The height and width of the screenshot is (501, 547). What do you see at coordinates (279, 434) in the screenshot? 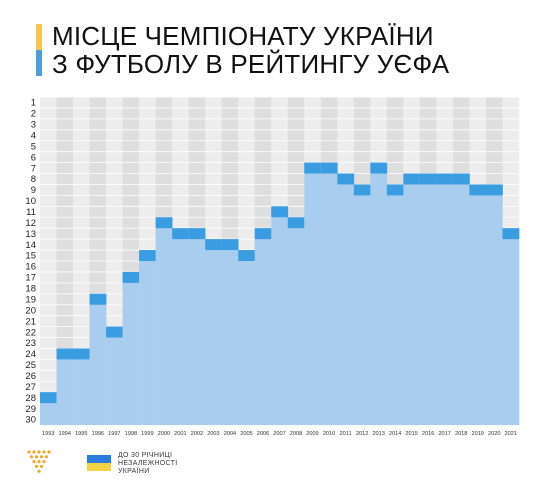
I see `x-tick-label: 2007` at bounding box center [279, 434].